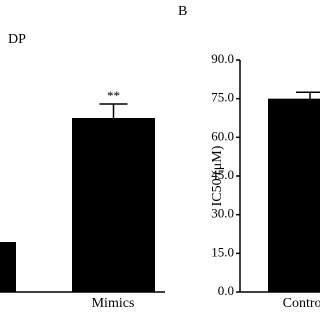 The image size is (320, 320). Describe the element at coordinates (17, 39) in the screenshot. I see `chart-title: DP` at that location.